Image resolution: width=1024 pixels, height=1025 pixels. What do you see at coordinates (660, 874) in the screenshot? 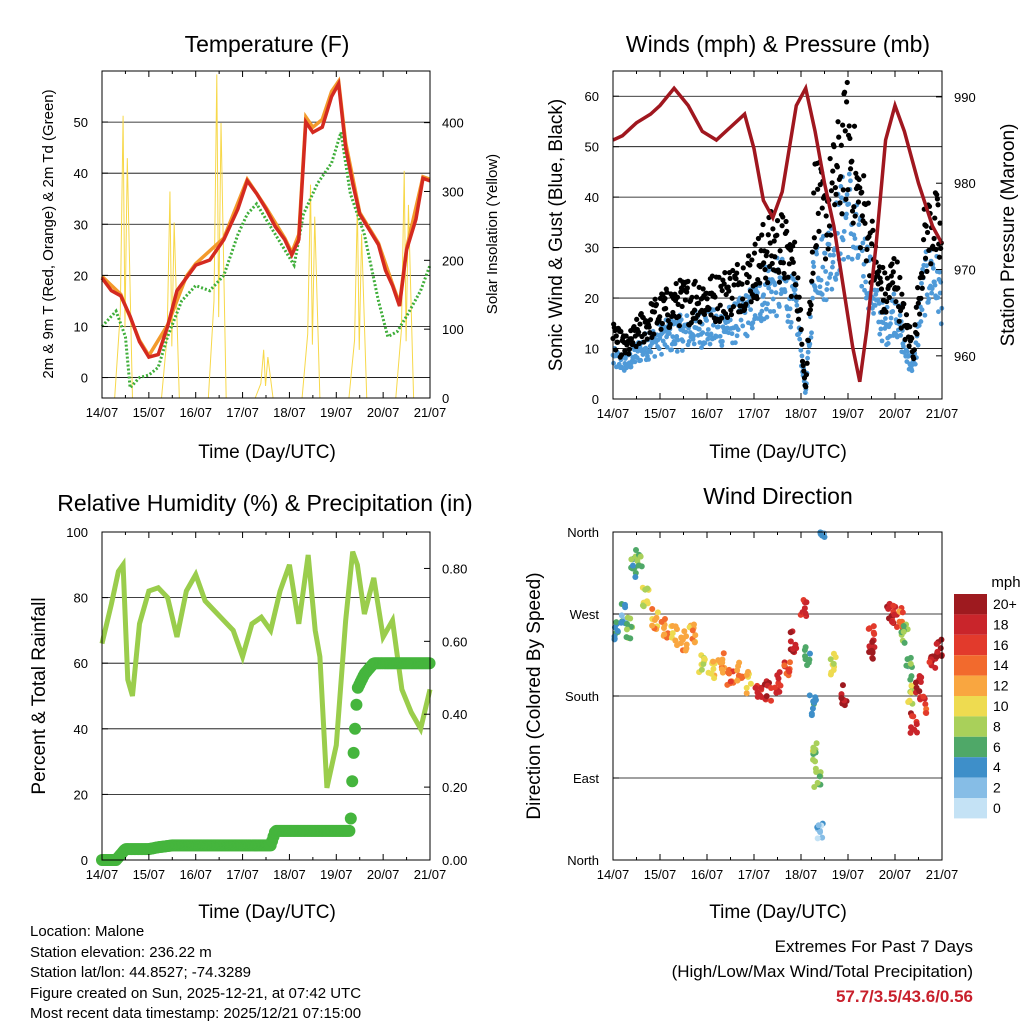
I see `x-tick-label: 15/07` at bounding box center [660, 874].